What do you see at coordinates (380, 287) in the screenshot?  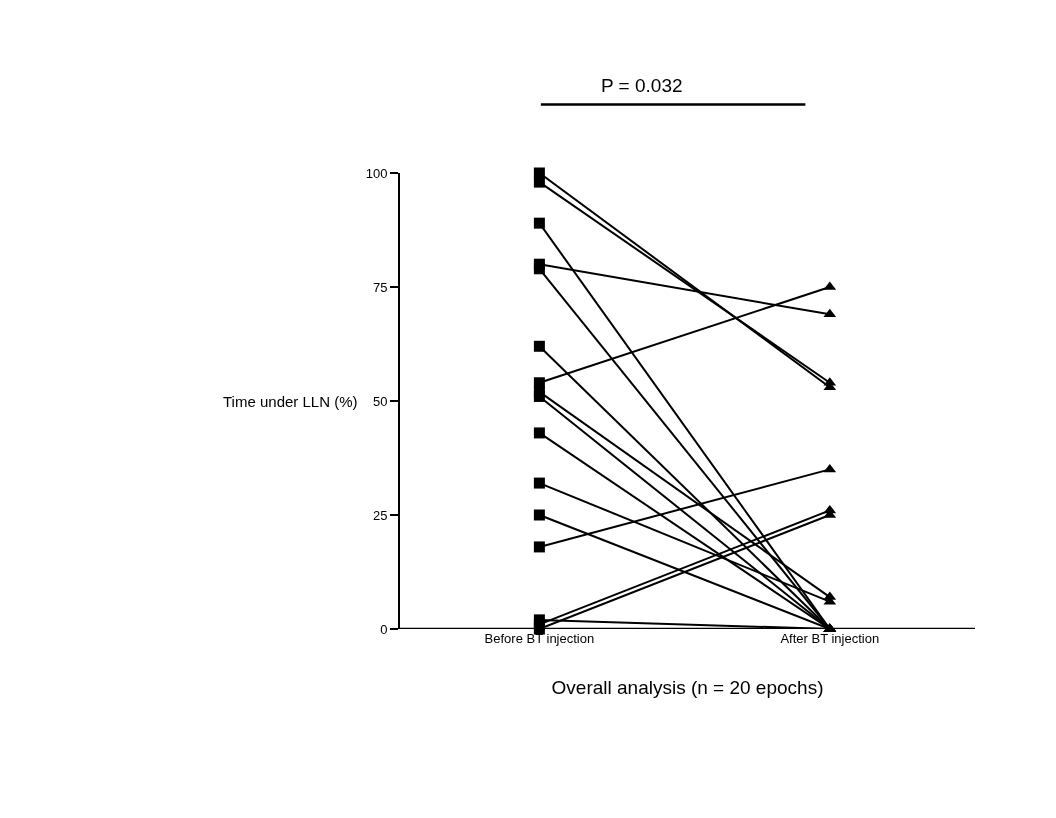 I see `y-tick-label: 75` at bounding box center [380, 287].